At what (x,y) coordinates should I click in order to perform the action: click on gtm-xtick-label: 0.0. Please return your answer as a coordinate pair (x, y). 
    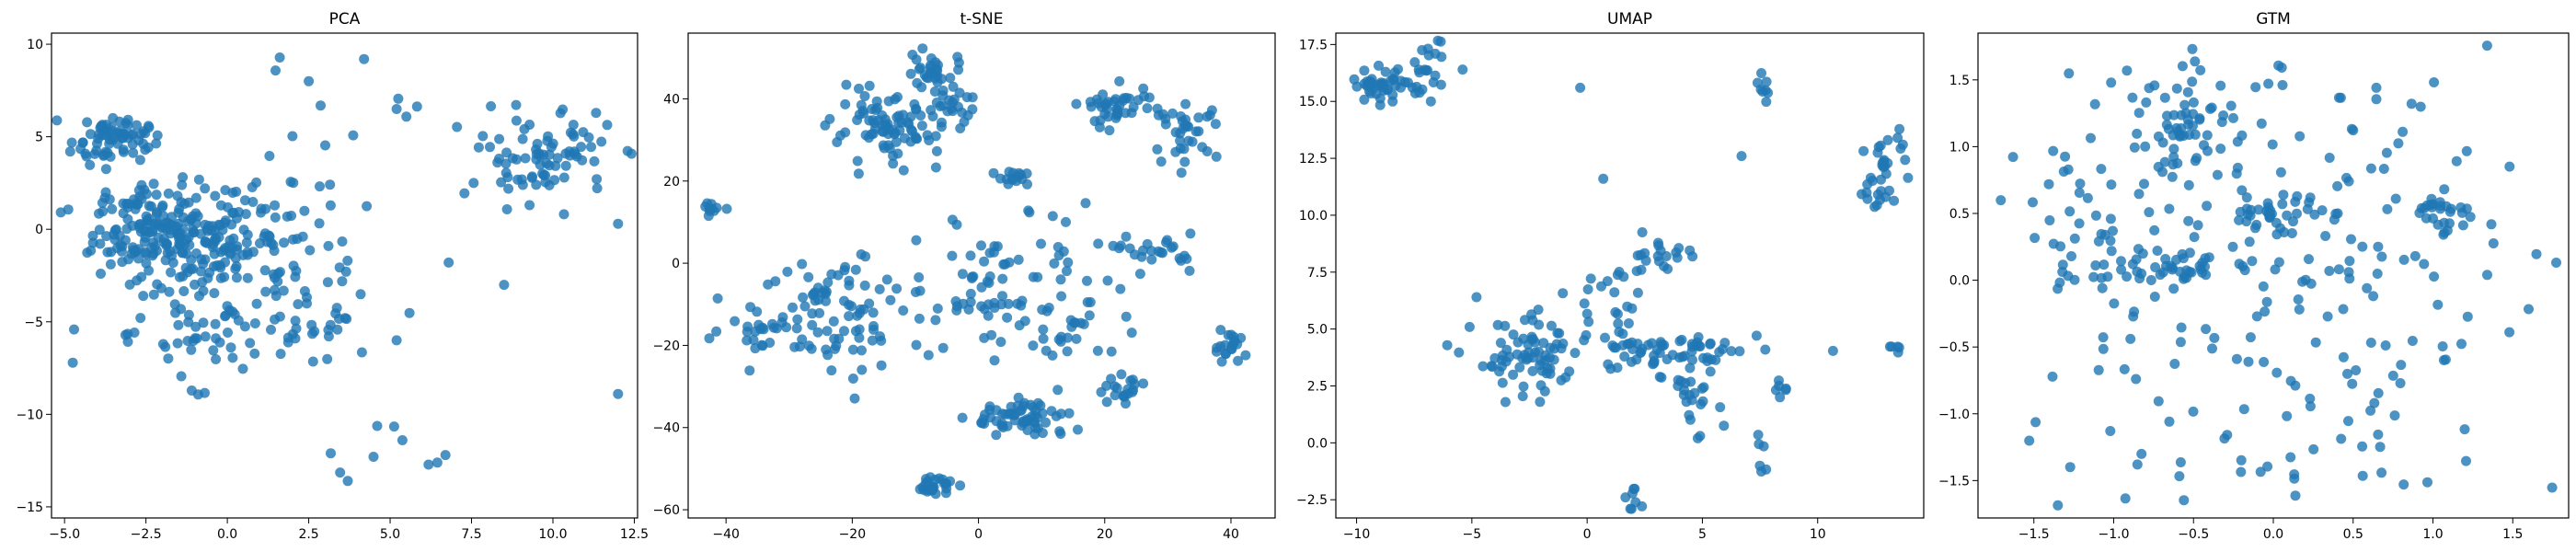
    Looking at the image, I should click on (2273, 534).